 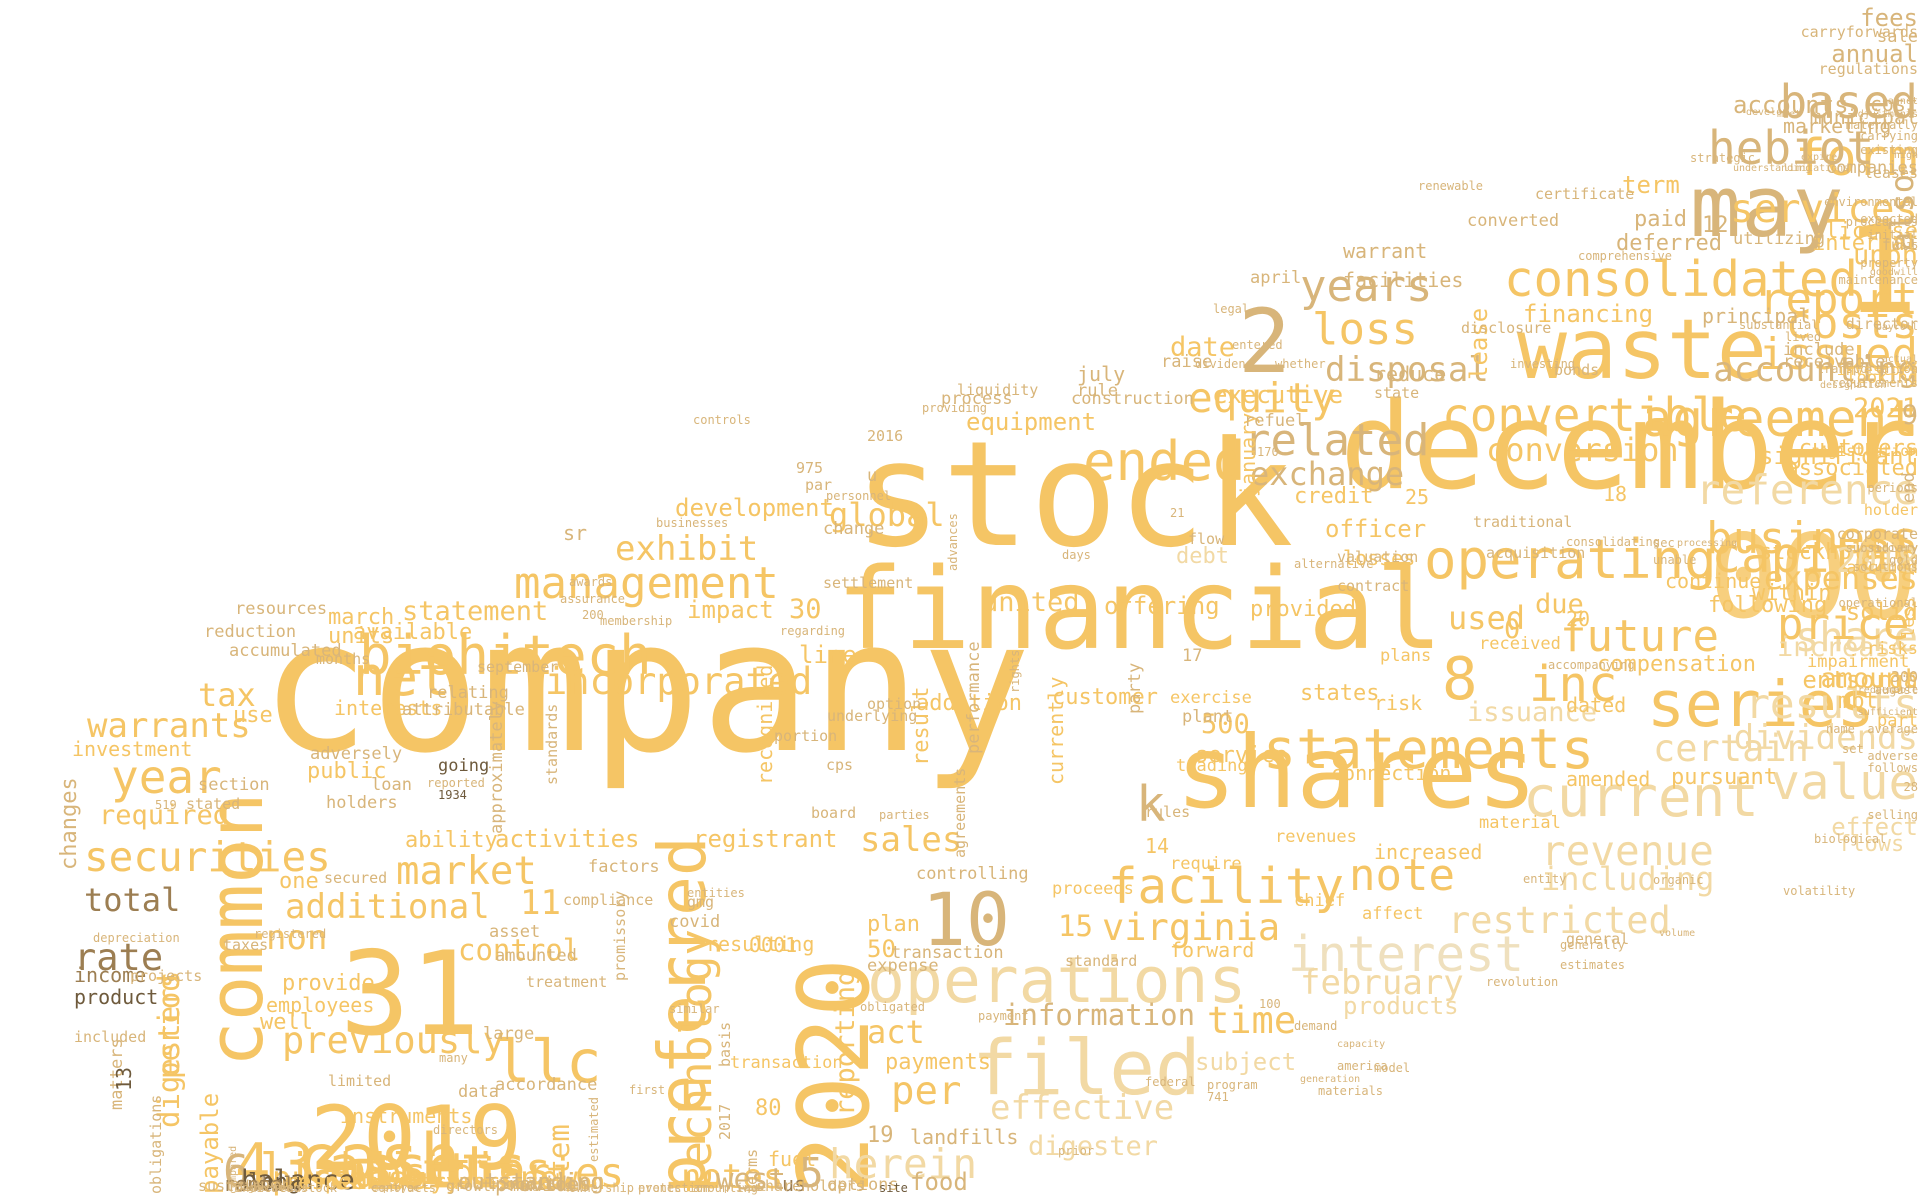 I want to click on word-rules: rules, so click(x=1168, y=812).